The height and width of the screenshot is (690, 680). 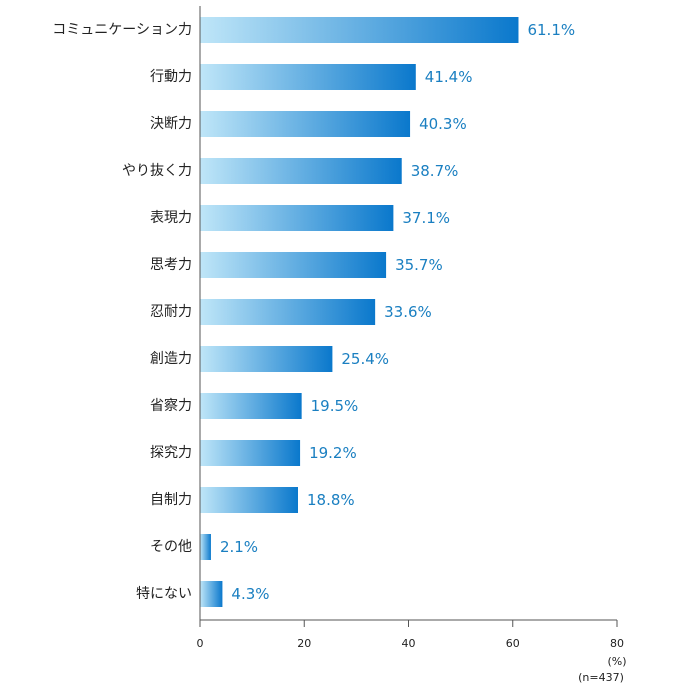 I want to click on bar-row: 決断力 40.3%, so click(x=308, y=124).